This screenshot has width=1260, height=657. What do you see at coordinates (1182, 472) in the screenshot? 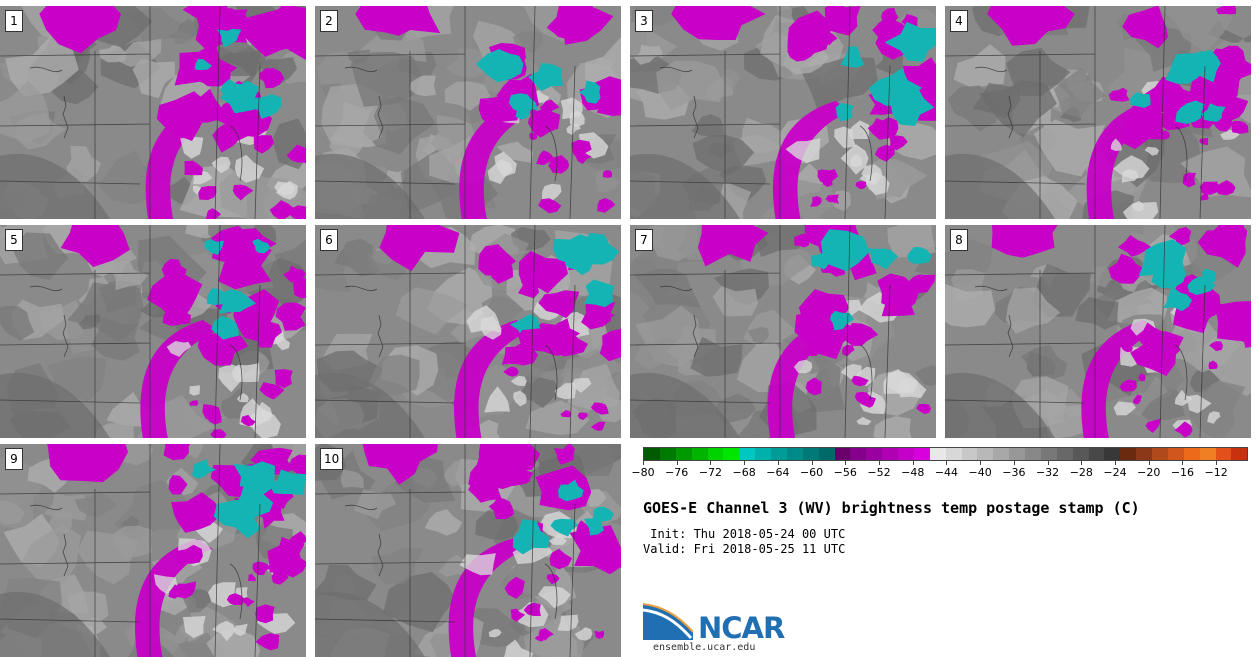
I see `colorbar-tick-label: −16` at bounding box center [1182, 472].